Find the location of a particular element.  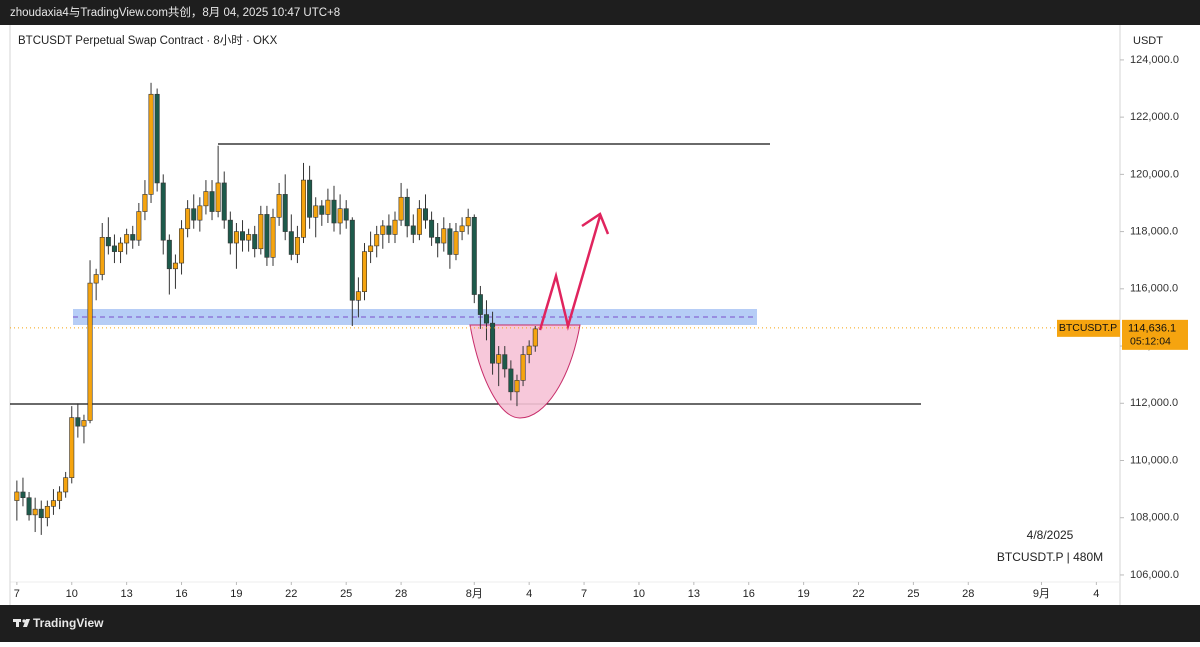

tv-logo is located at coordinates (21, 623).